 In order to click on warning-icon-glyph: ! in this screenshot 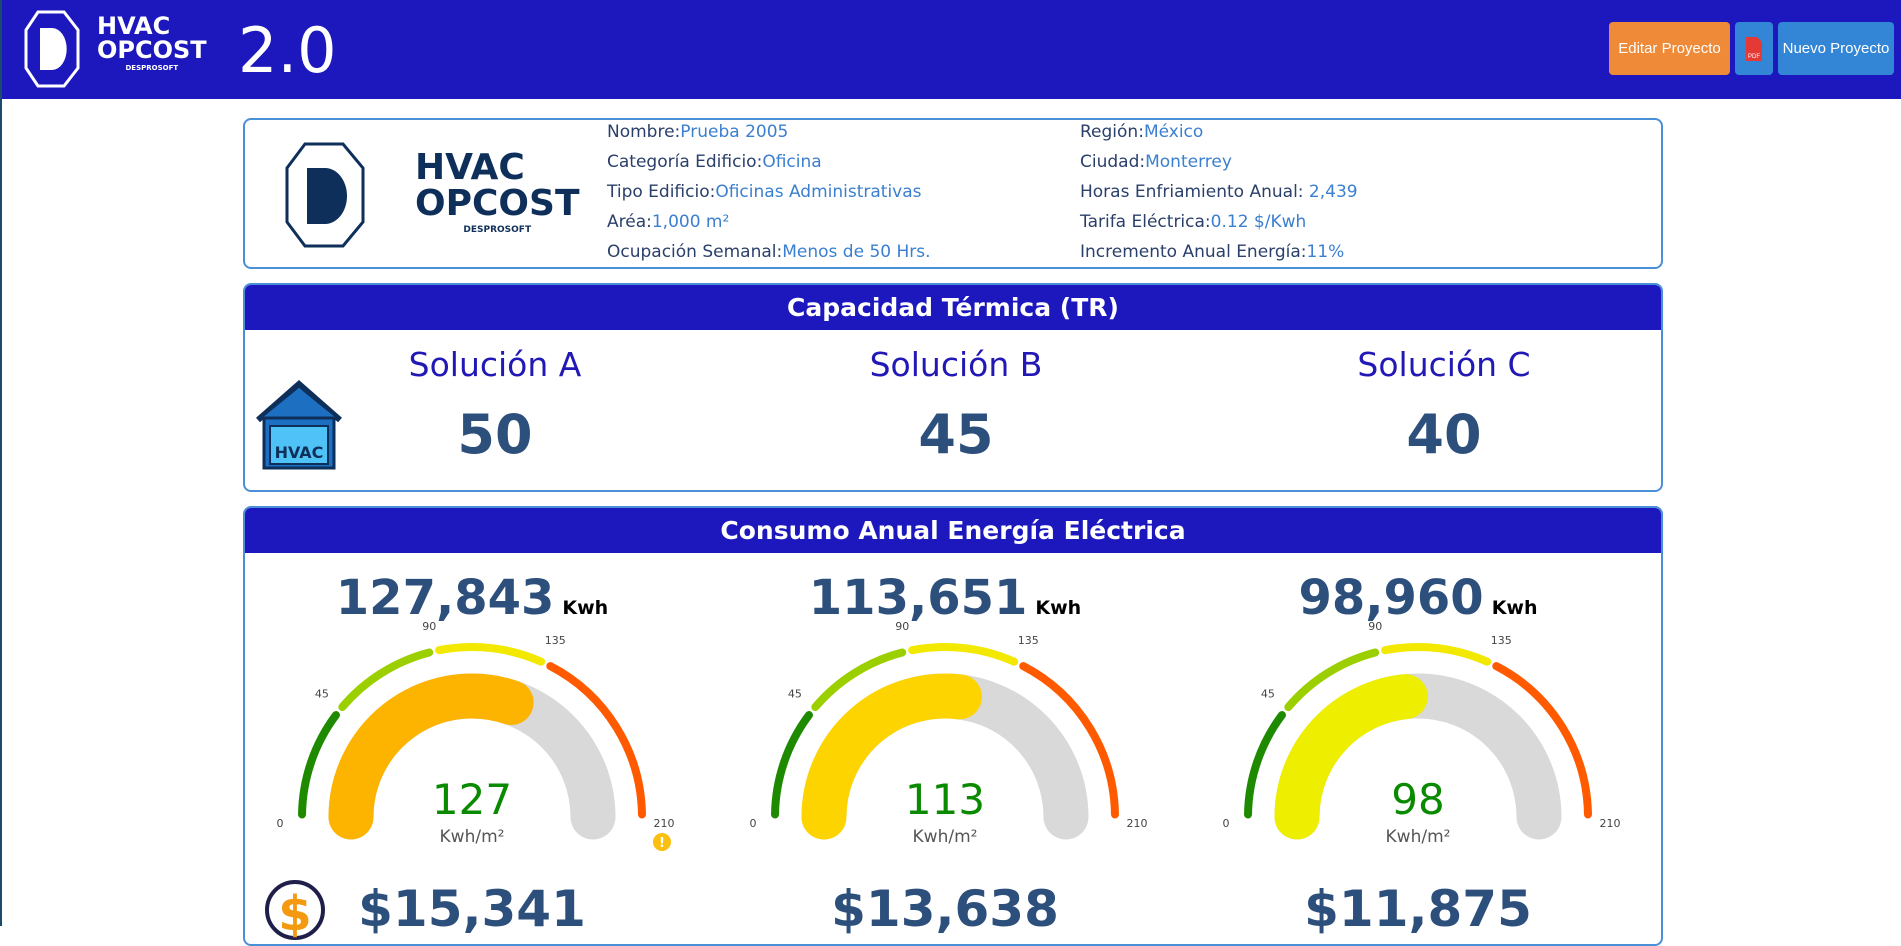, I will do `click(662, 843)`.